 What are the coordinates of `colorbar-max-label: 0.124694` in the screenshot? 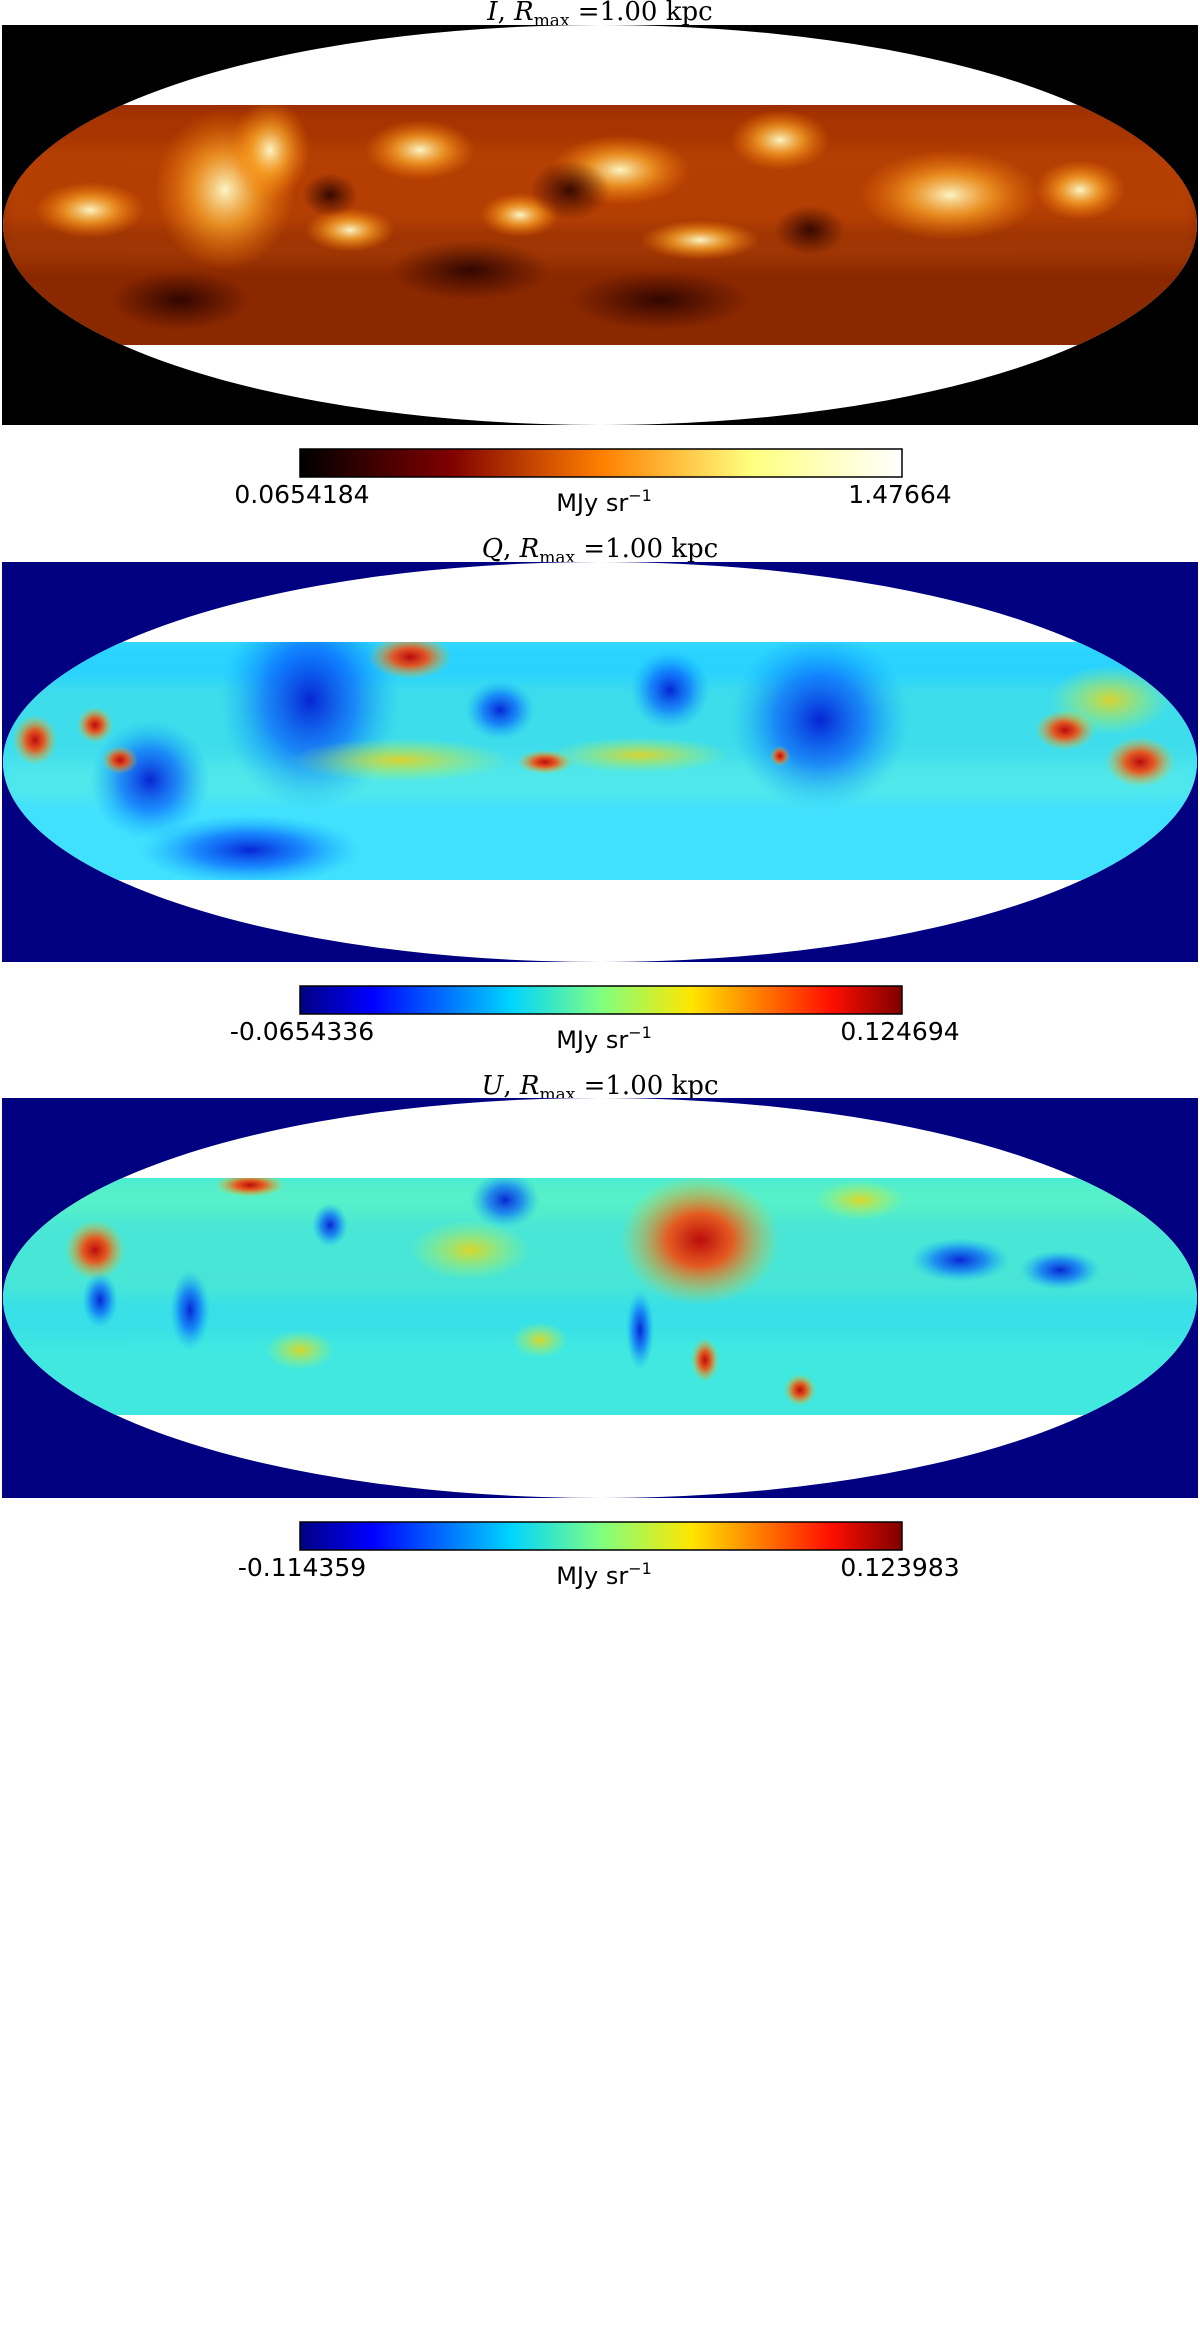 It's located at (899, 1031).